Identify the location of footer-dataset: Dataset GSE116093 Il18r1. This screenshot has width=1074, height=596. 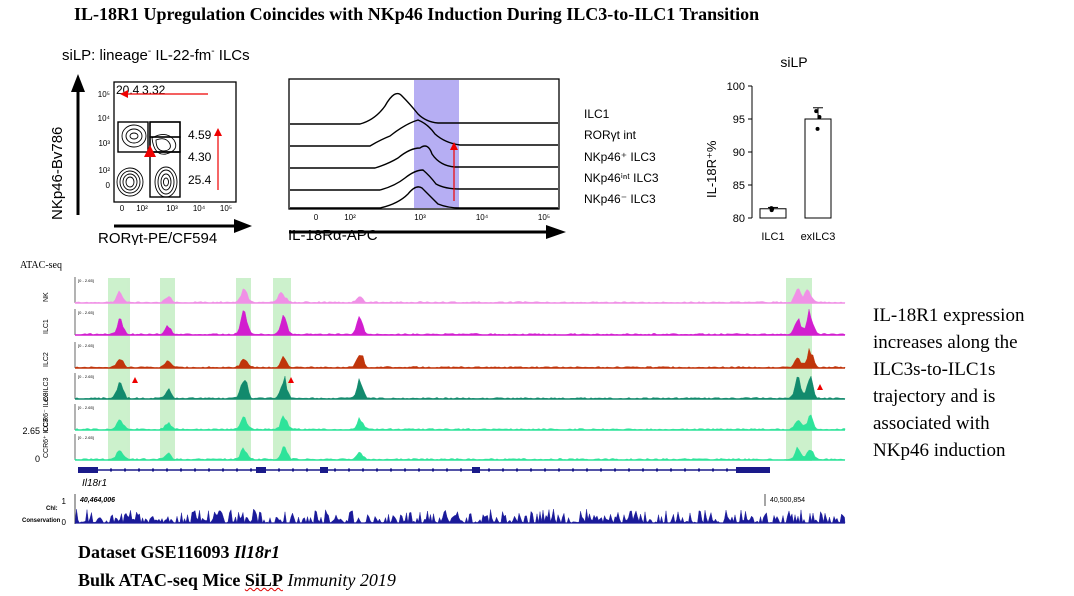
(179, 552).